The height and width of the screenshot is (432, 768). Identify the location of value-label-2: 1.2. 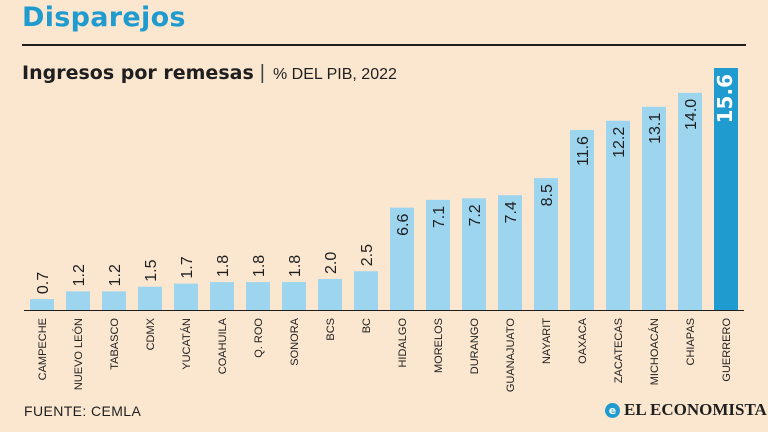
(115, 275).